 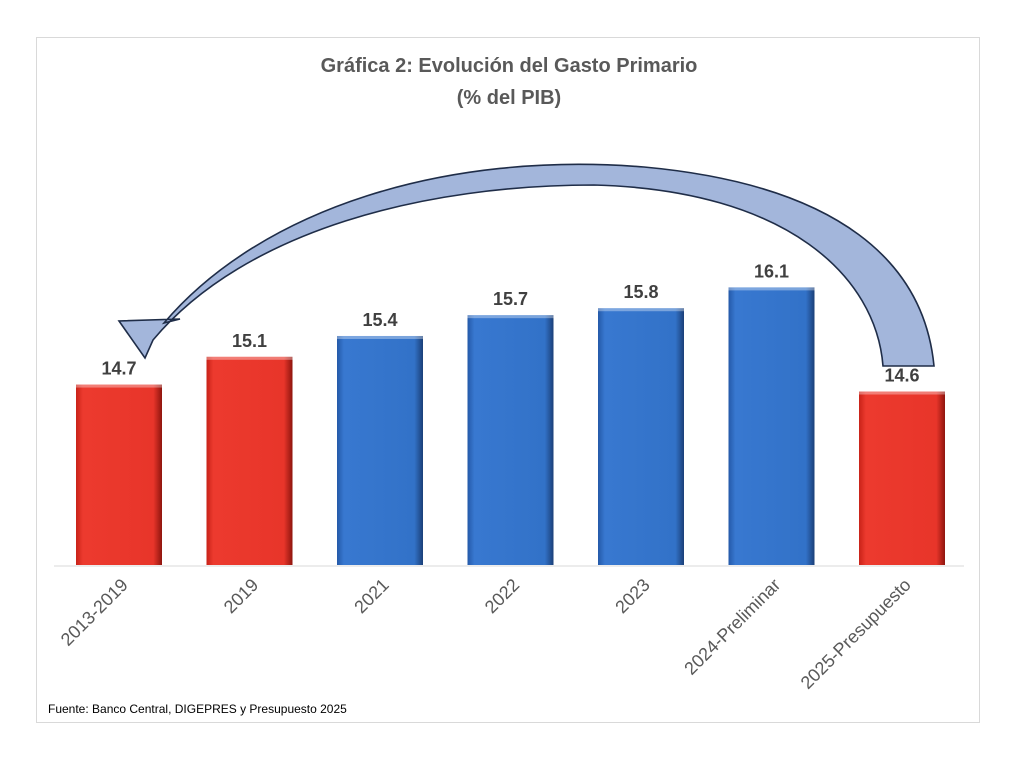 What do you see at coordinates (510, 299) in the screenshot?
I see `data-label: 15.7` at bounding box center [510, 299].